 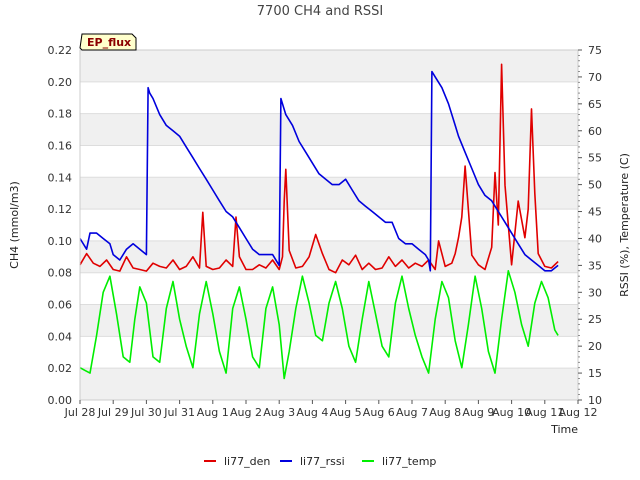 What do you see at coordinates (595, 292) in the screenshot?
I see `y-tick-label-right: 30` at bounding box center [595, 292].